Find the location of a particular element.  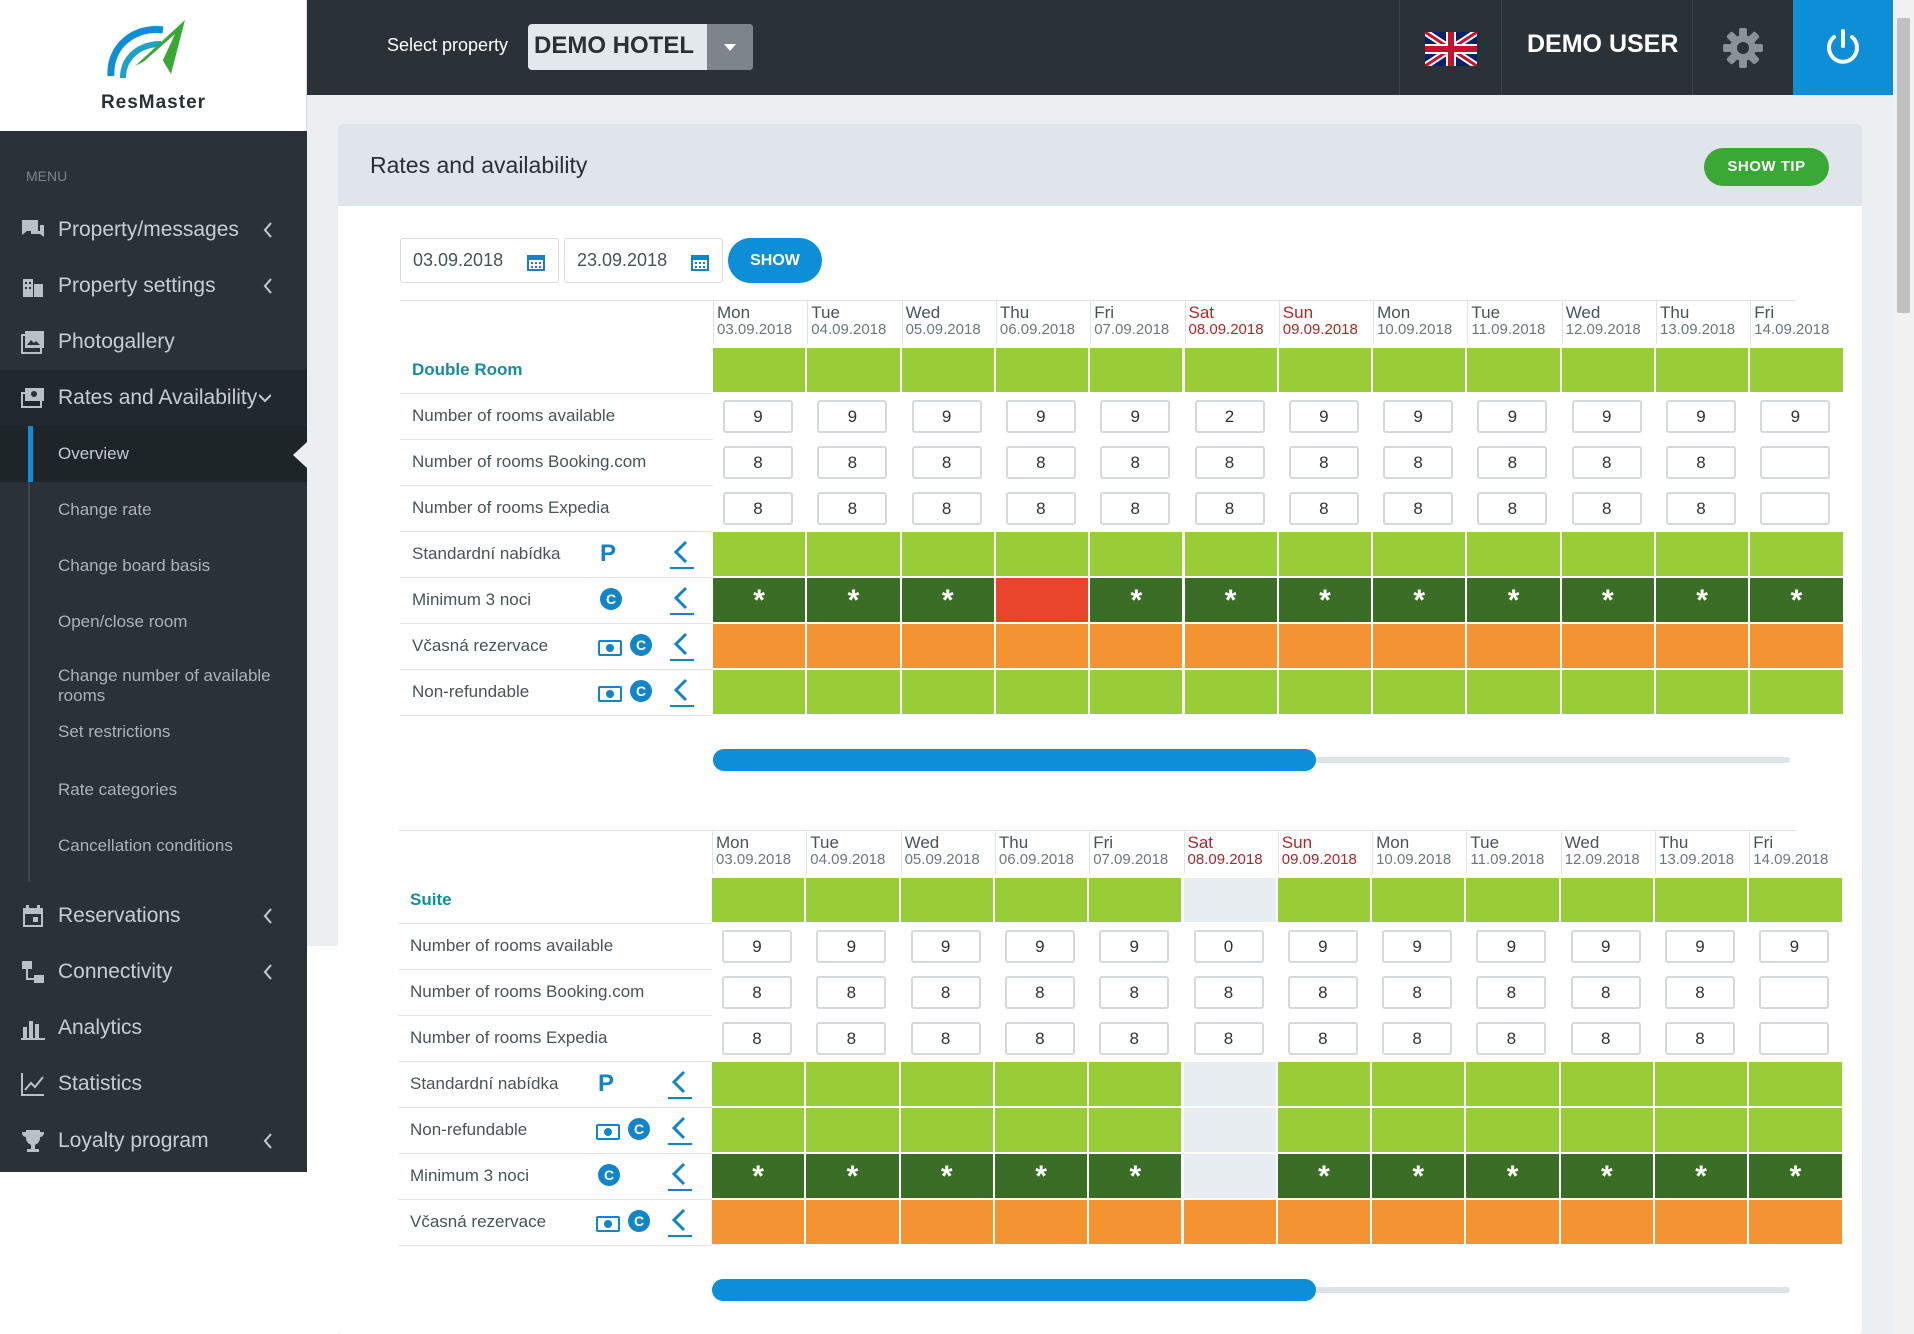

show-tip-button: SHOW TIP is located at coordinates (1766, 167).